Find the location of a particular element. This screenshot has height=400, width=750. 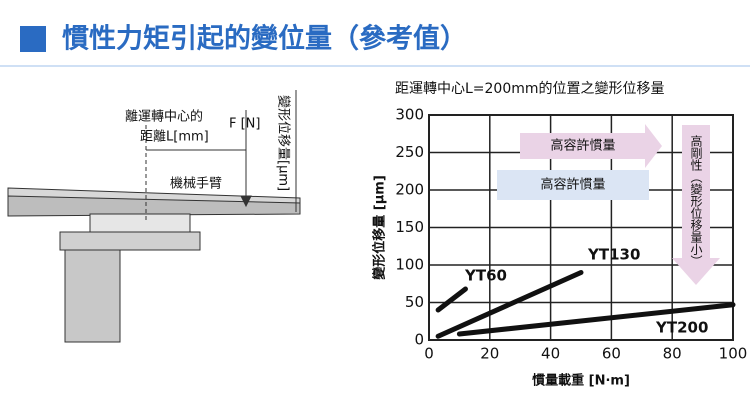

x-tick-label: 0 is located at coordinates (429, 354).